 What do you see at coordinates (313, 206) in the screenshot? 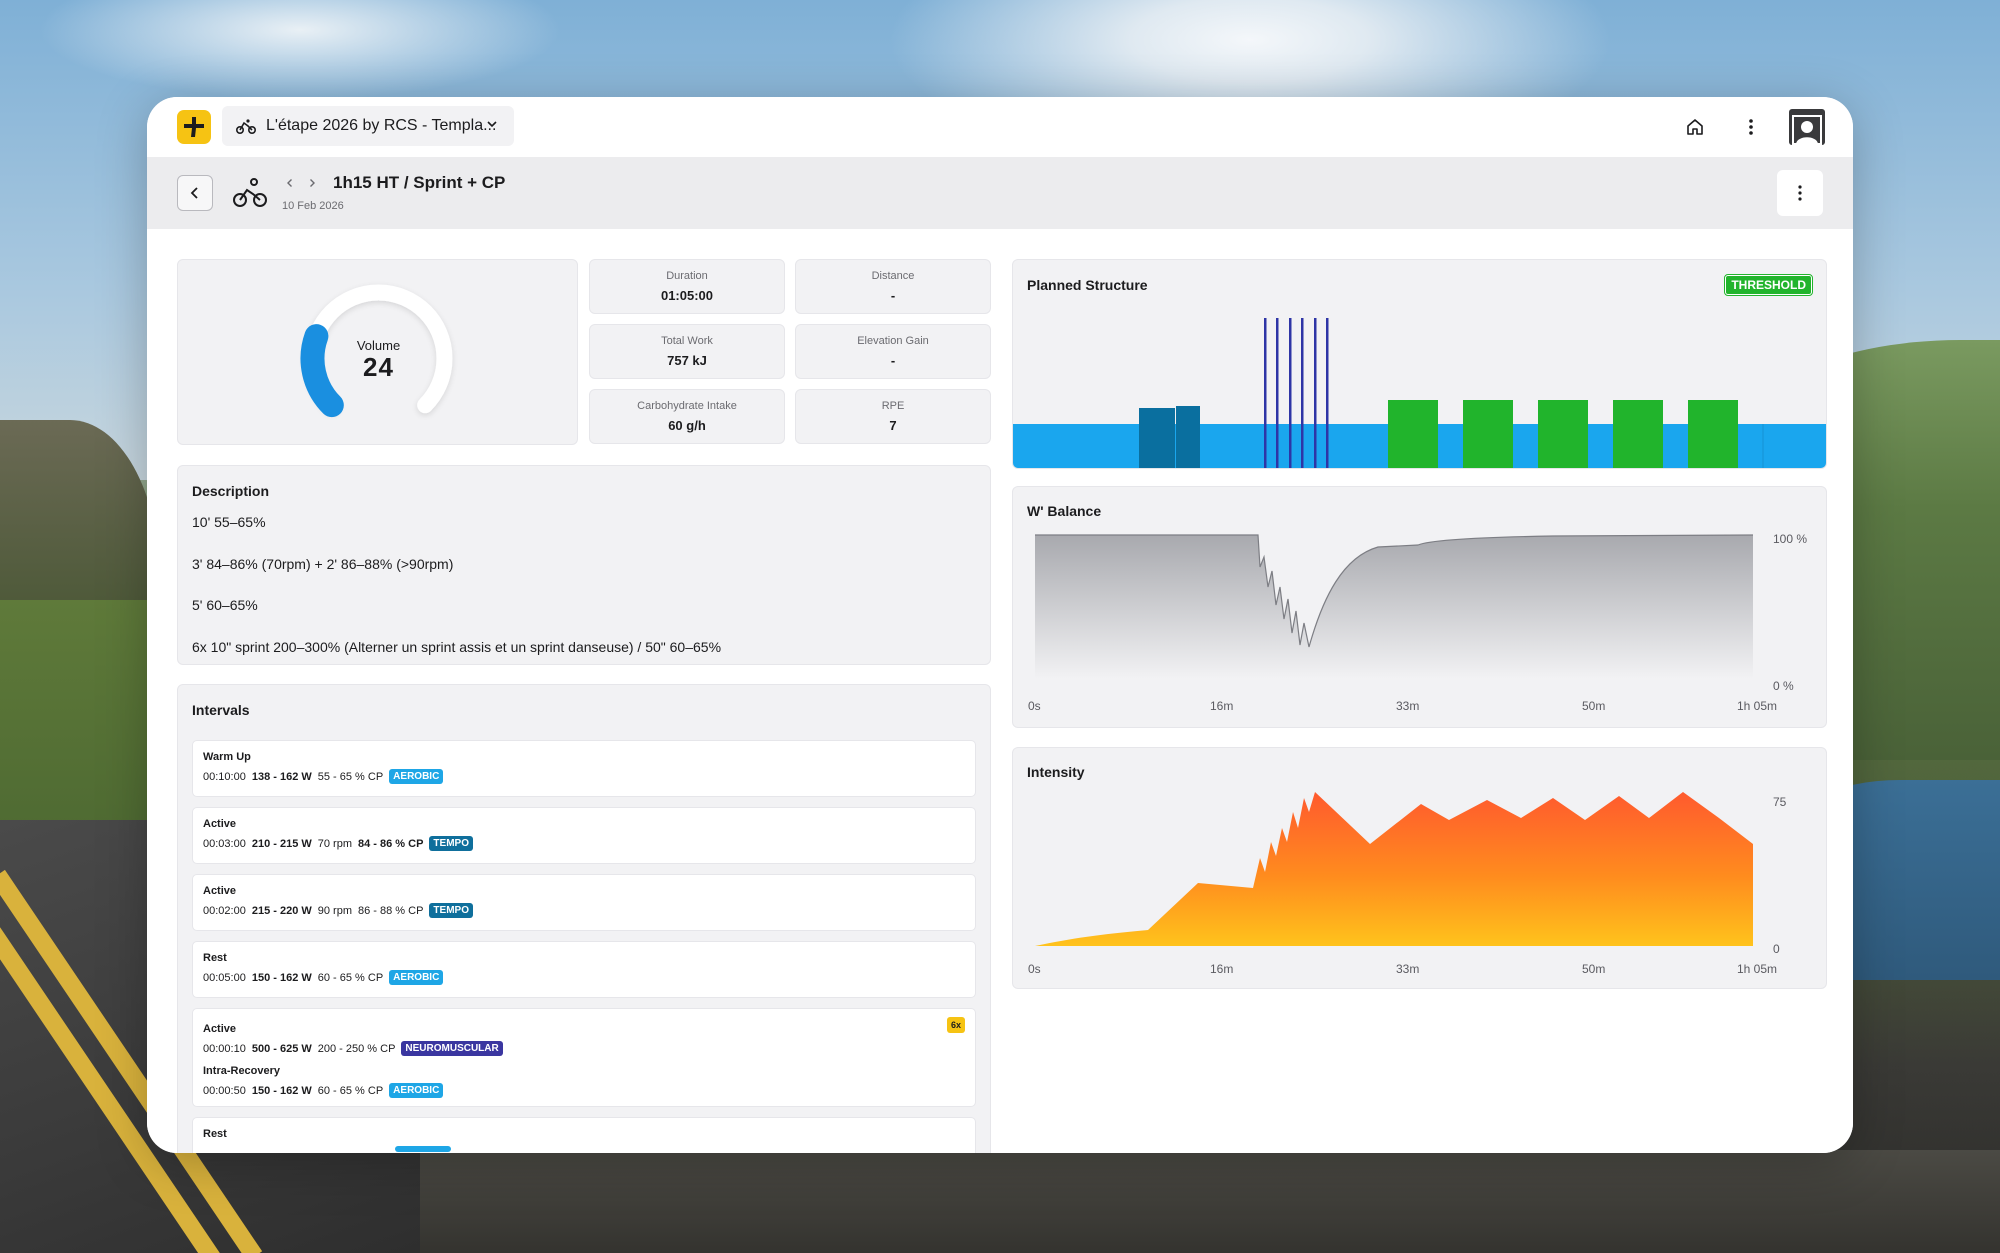
I see `workout-date: 10 Feb 2026` at bounding box center [313, 206].